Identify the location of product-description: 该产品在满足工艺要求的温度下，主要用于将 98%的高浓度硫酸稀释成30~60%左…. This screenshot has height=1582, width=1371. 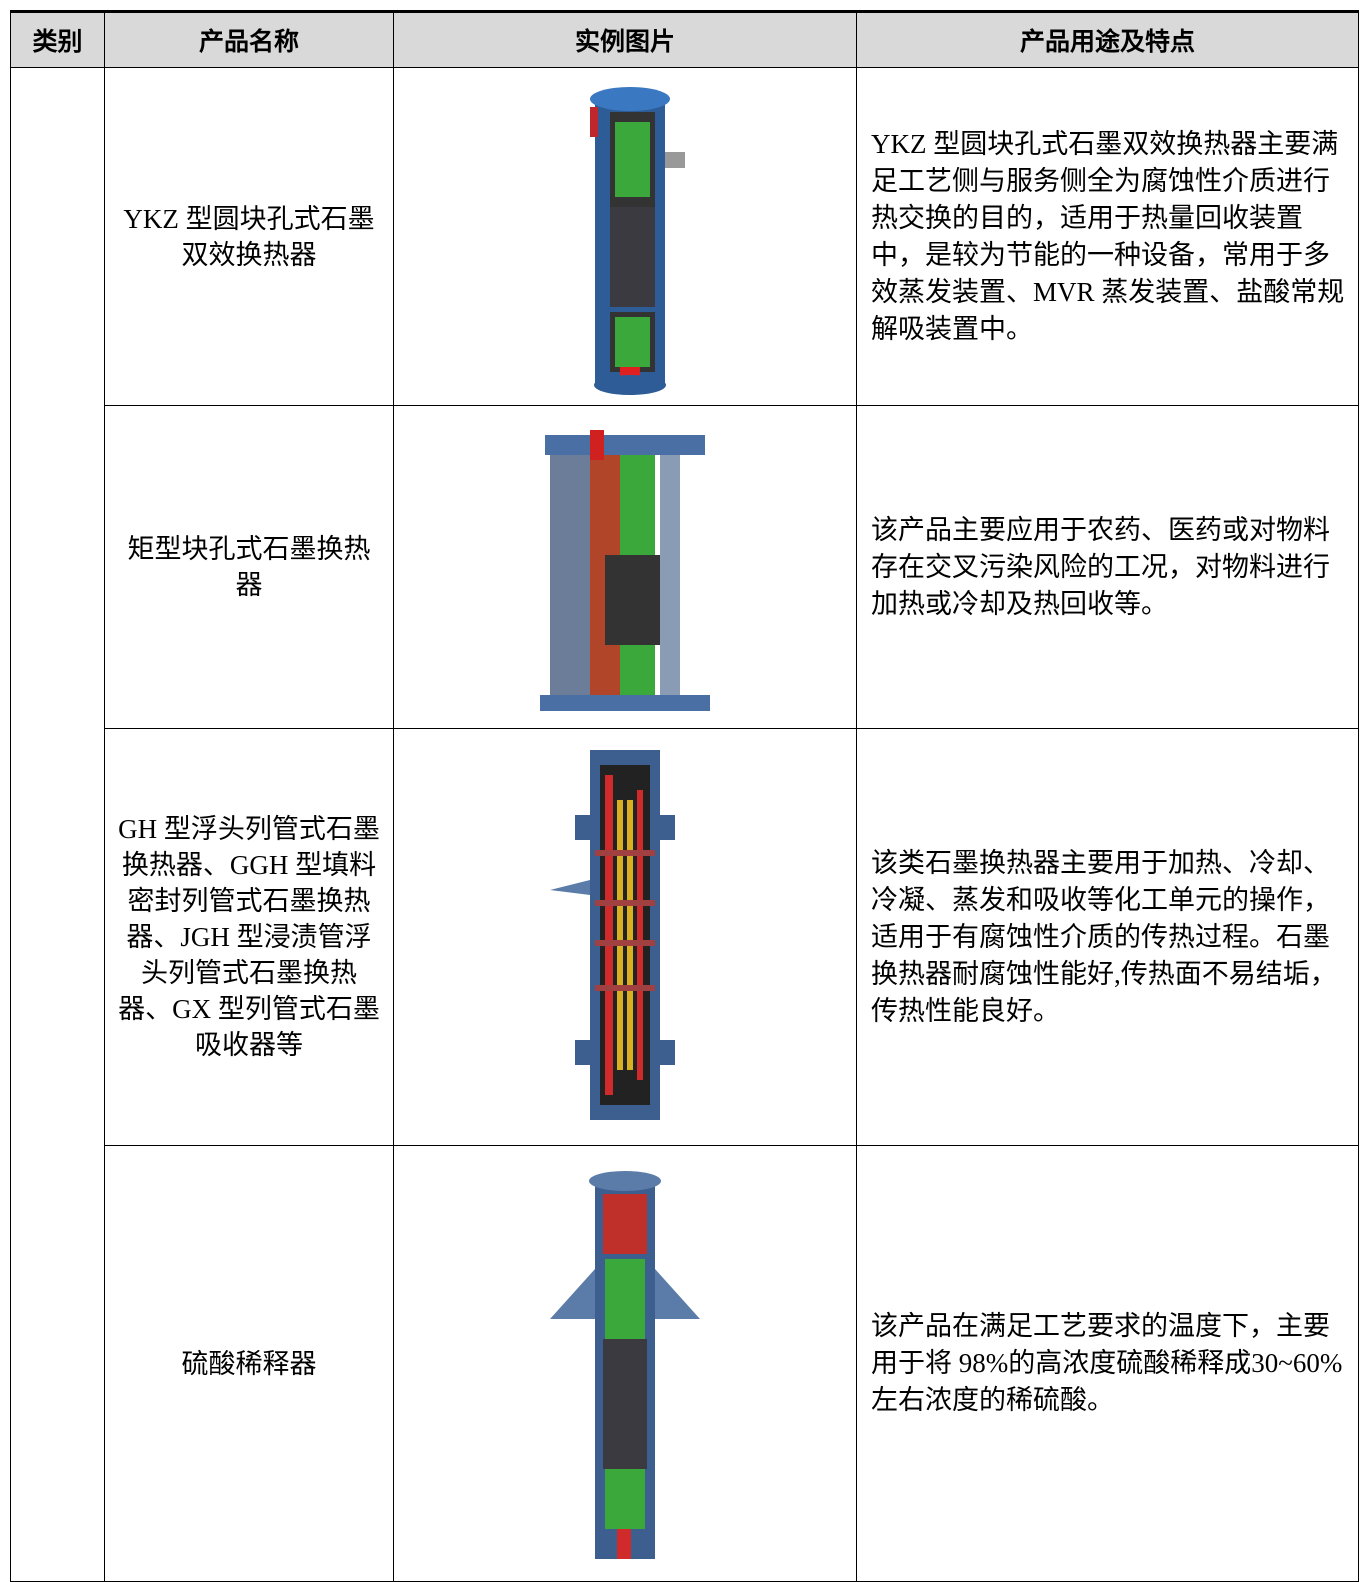
(1107, 1363).